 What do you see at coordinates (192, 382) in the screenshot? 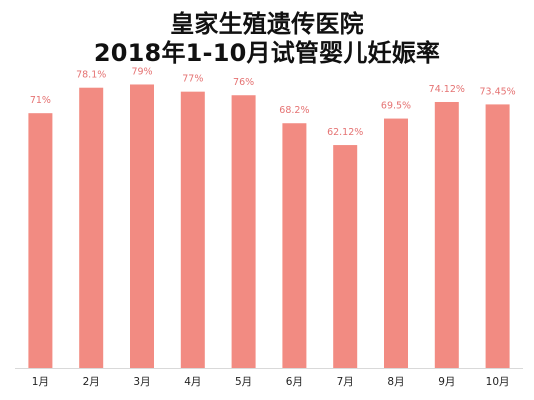
I see `x-tick-label-4: 4月` at bounding box center [192, 382].